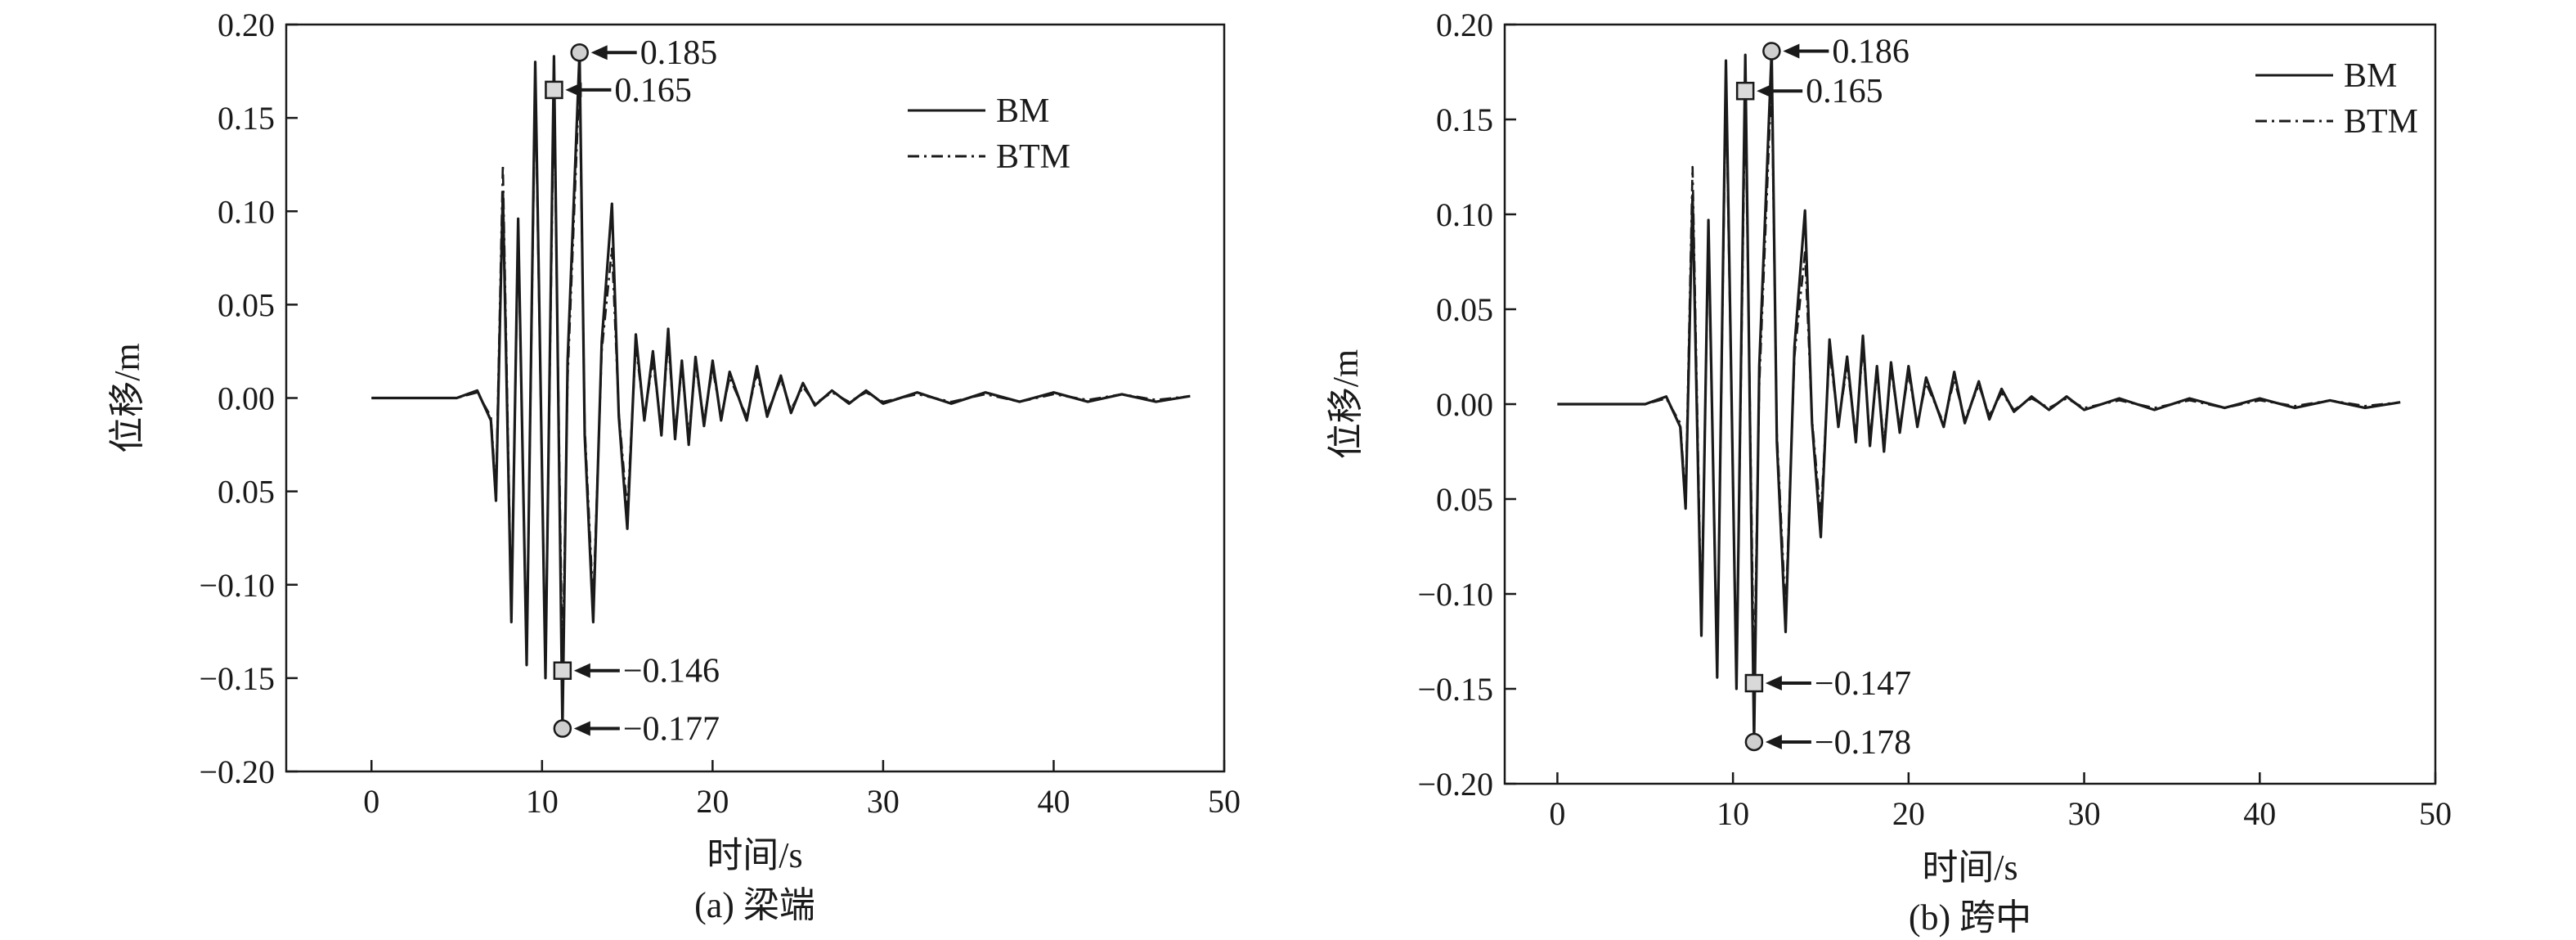 The width and height of the screenshot is (2576, 940). What do you see at coordinates (1970, 917) in the screenshot?
I see `chart-caption: (b) 跨中` at bounding box center [1970, 917].